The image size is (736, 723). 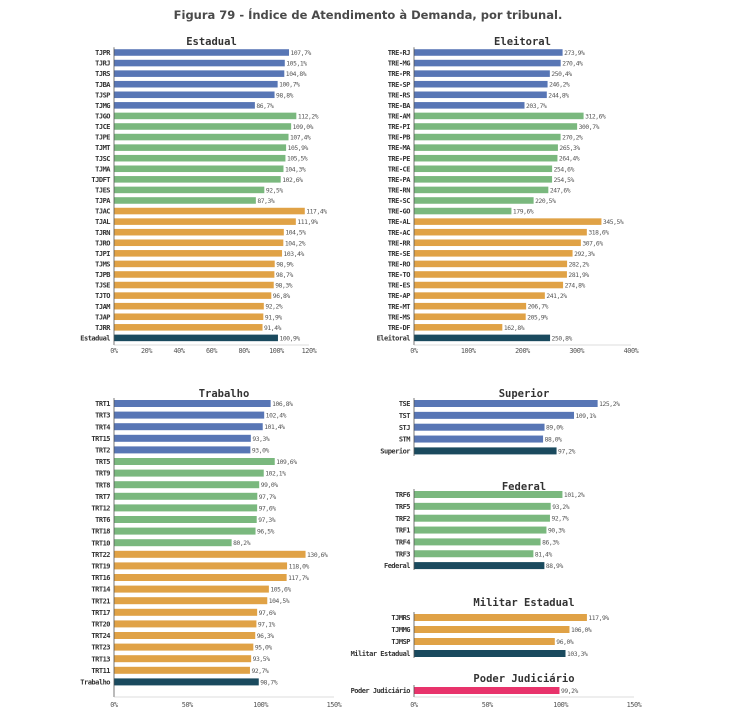 I want to click on bar-tjro, so click(x=199, y=243).